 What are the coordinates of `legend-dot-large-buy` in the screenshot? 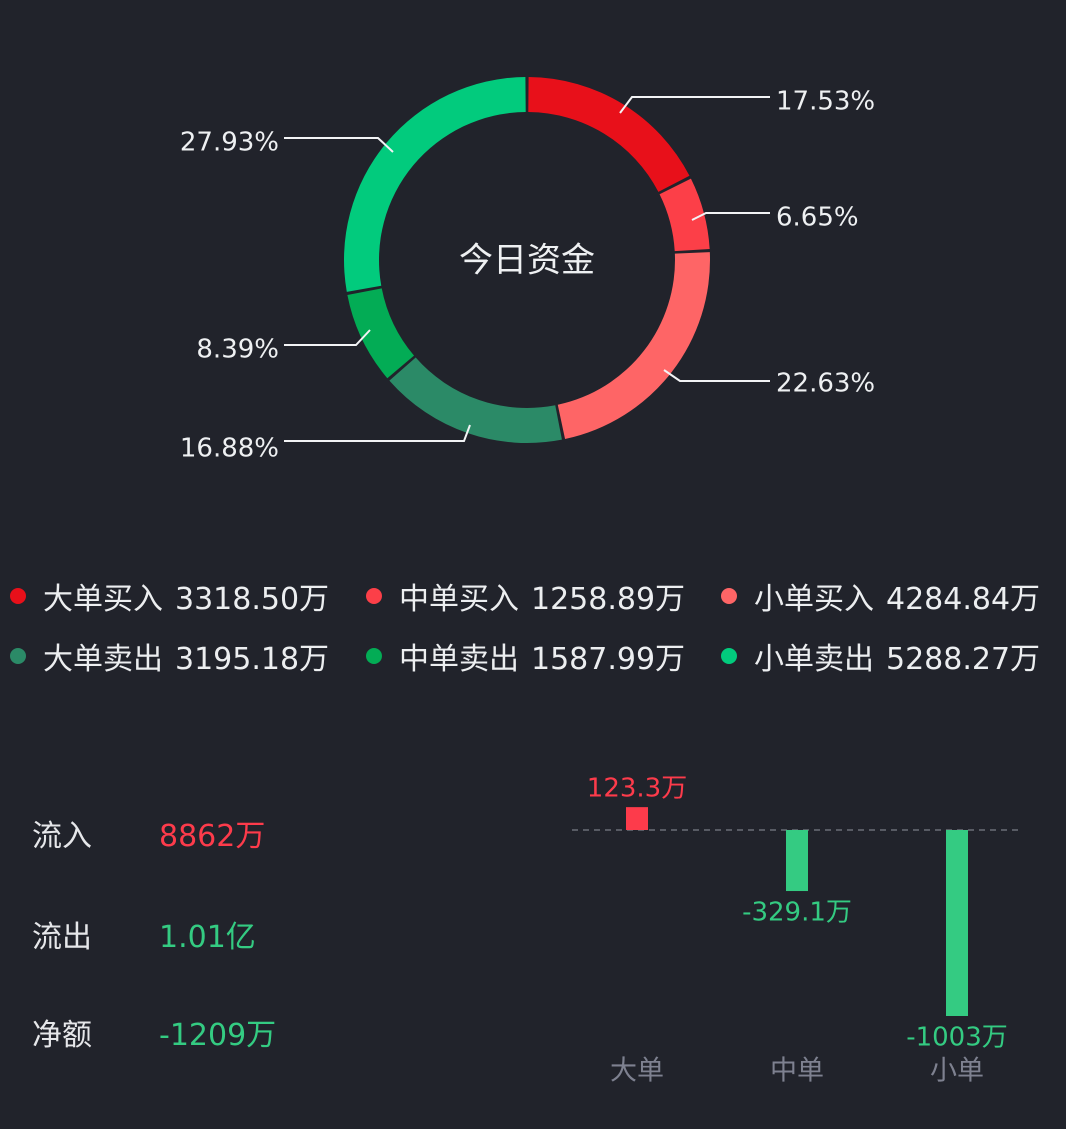 It's located at (18, 596).